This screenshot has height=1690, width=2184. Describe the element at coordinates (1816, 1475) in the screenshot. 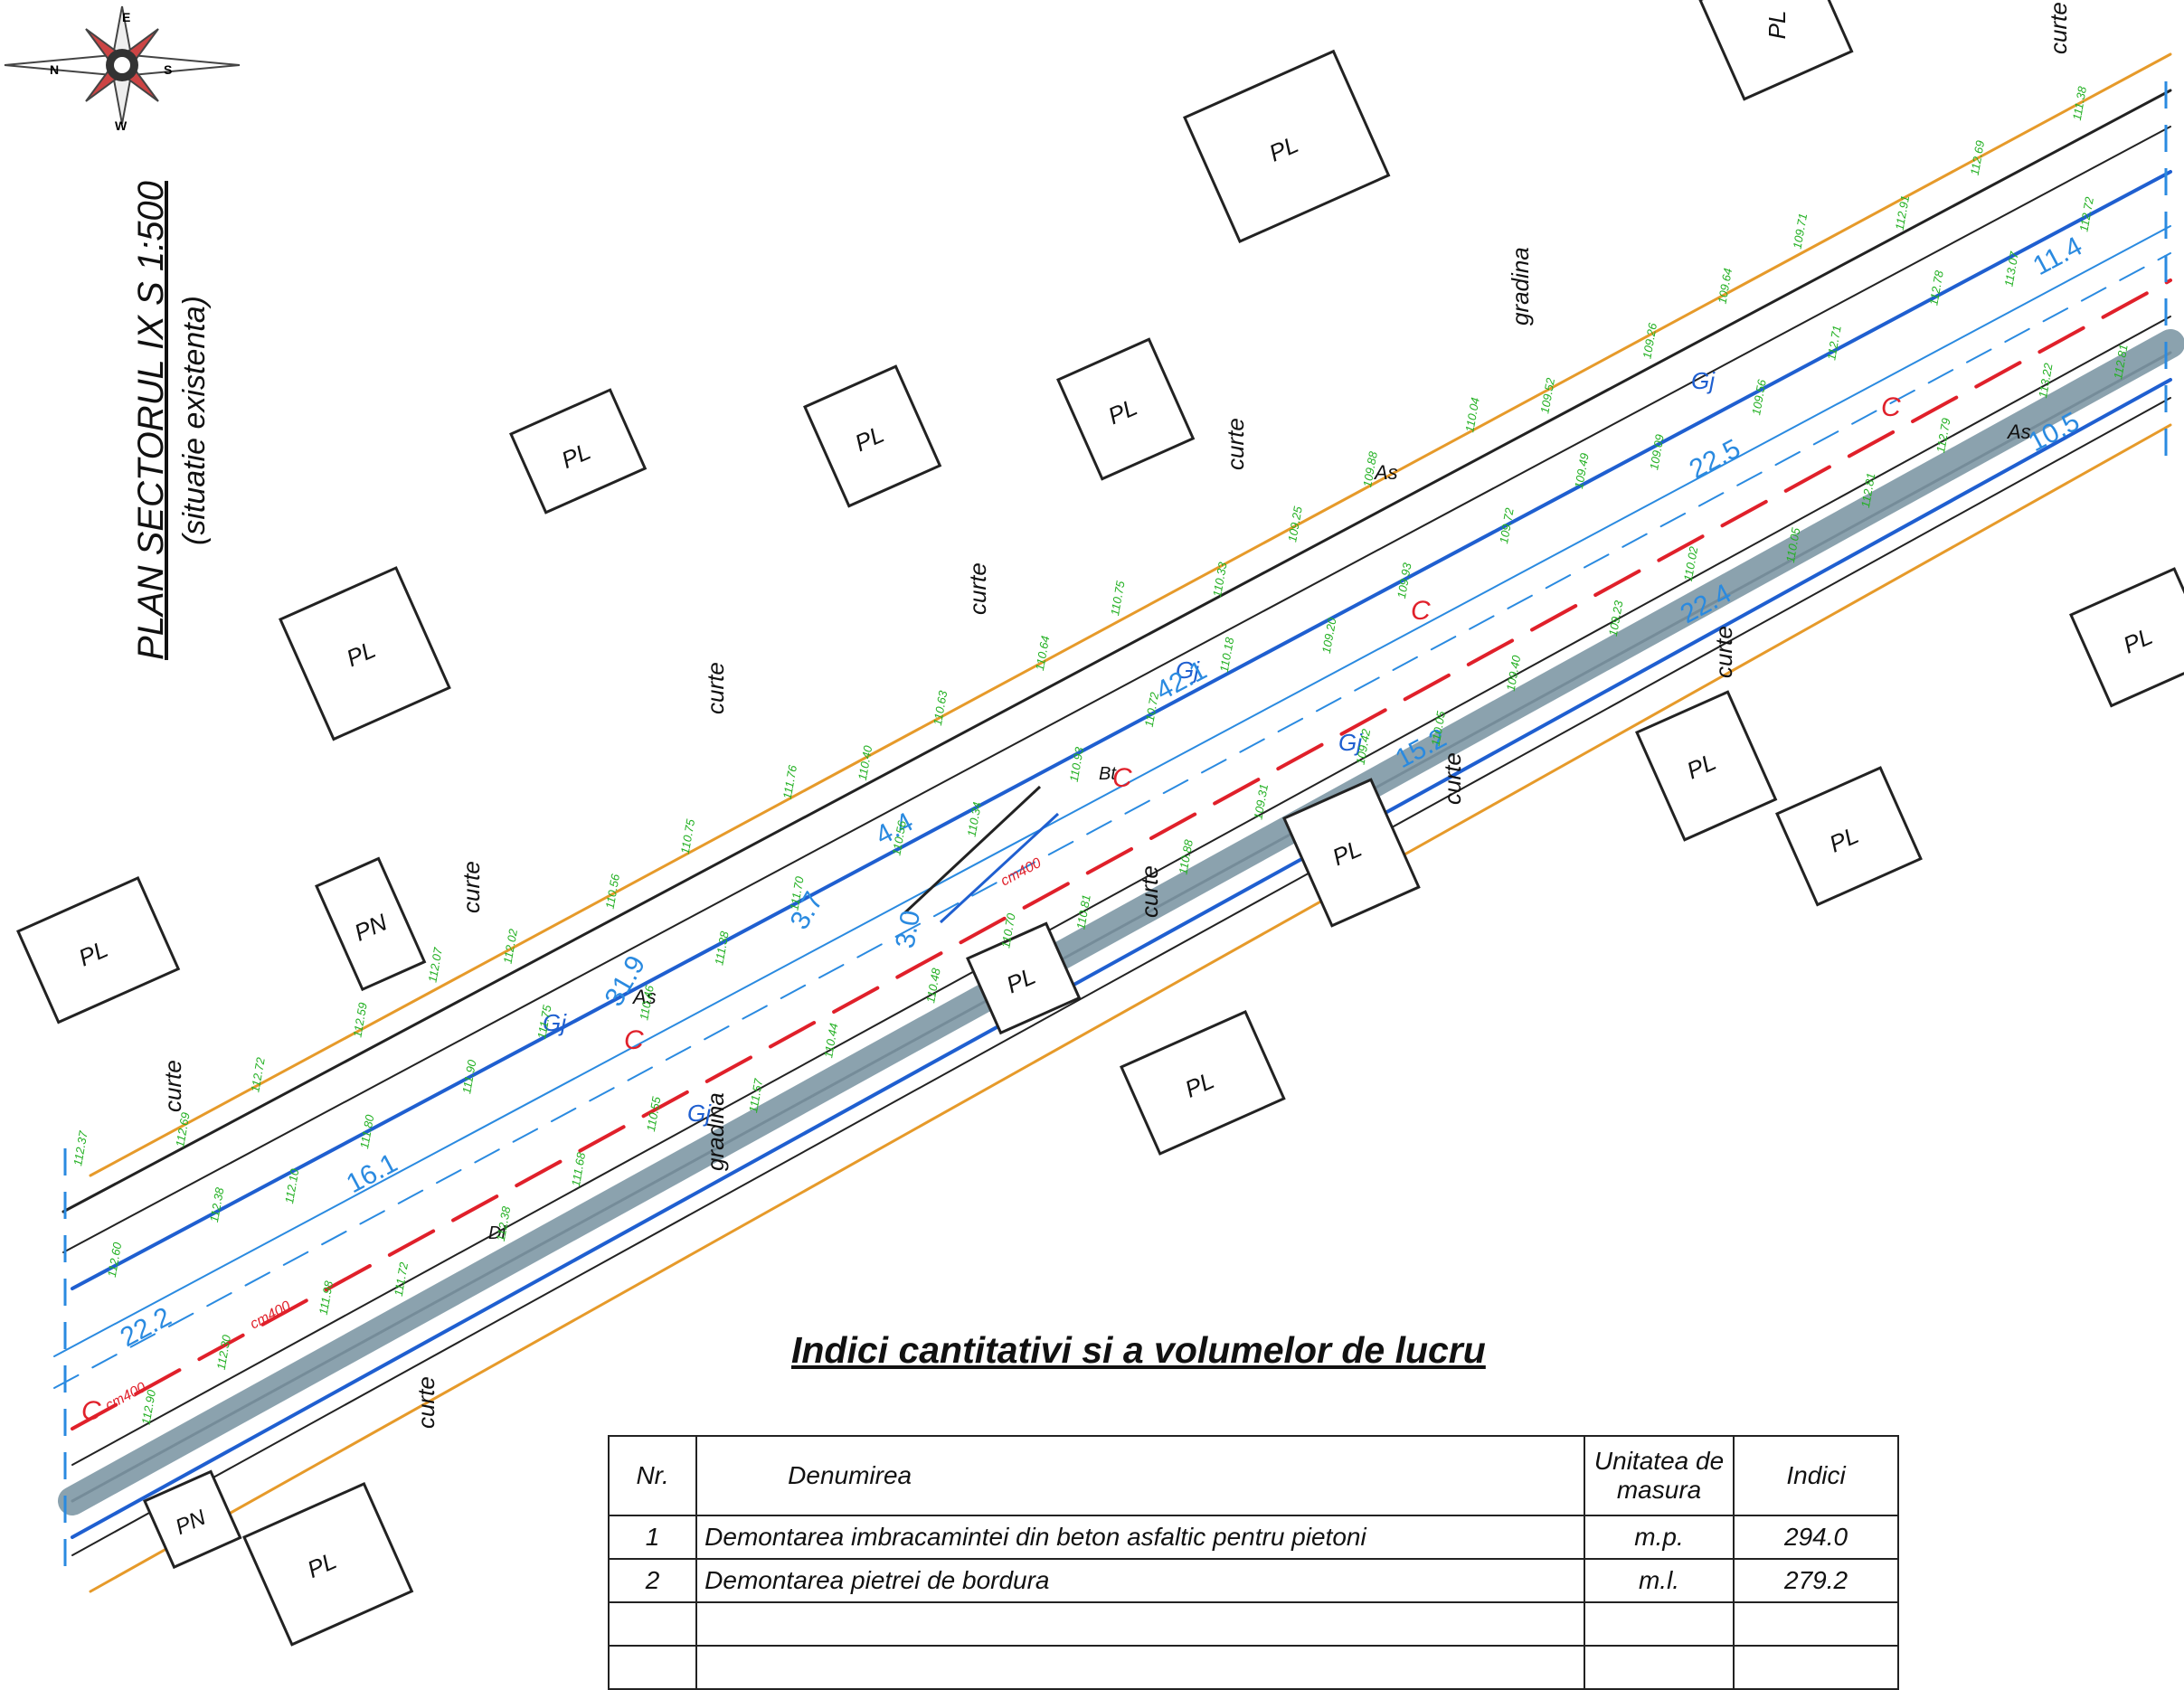

I see `header-value: Indici` at that location.